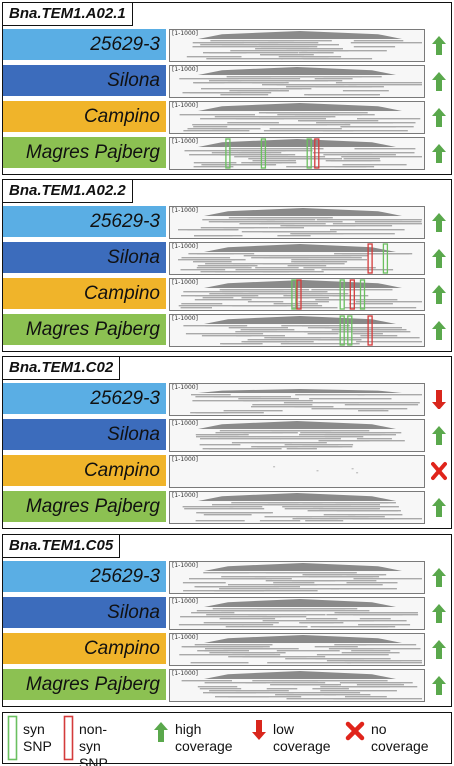 This screenshot has width=454, height=766. Describe the element at coordinates (68, 191) in the screenshot. I see `gene-title: Bna.TEM1.A02.2` at that location.